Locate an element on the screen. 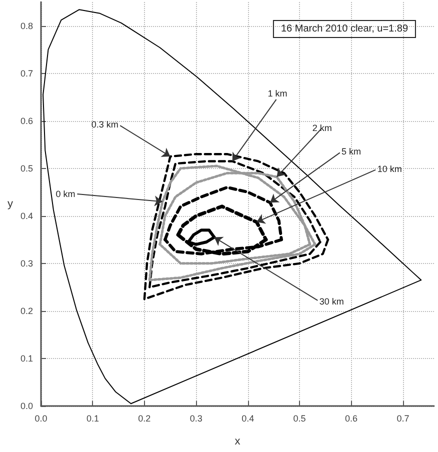 This screenshot has height=452, width=438. x-tick-label: 0.6 is located at coordinates (351, 419).